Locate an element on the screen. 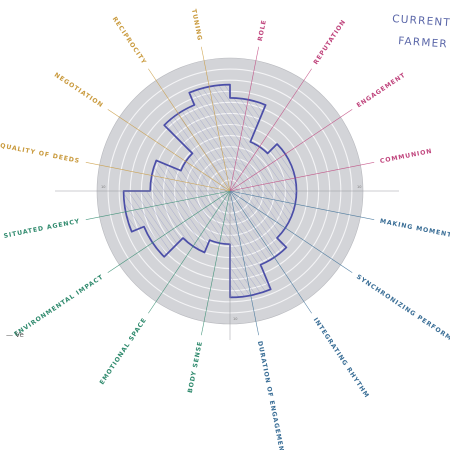  category-label: SITUATED AGENCY is located at coordinates (42, 229).